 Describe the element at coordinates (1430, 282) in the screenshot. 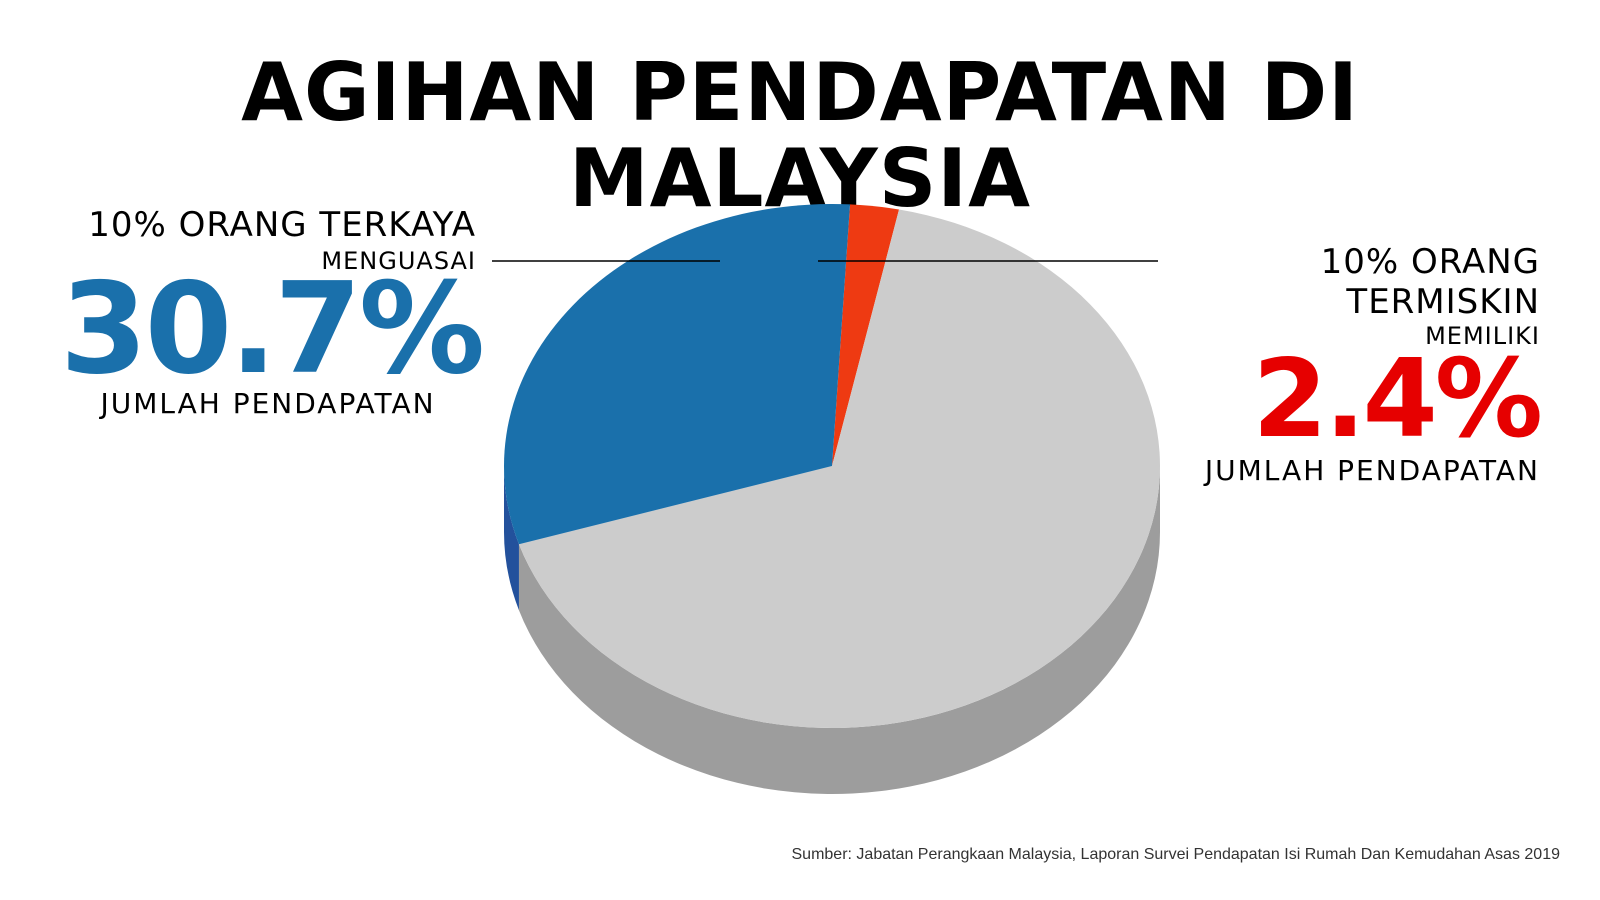

I see `right-heading: 10% ORANG TERMISKIN` at that location.